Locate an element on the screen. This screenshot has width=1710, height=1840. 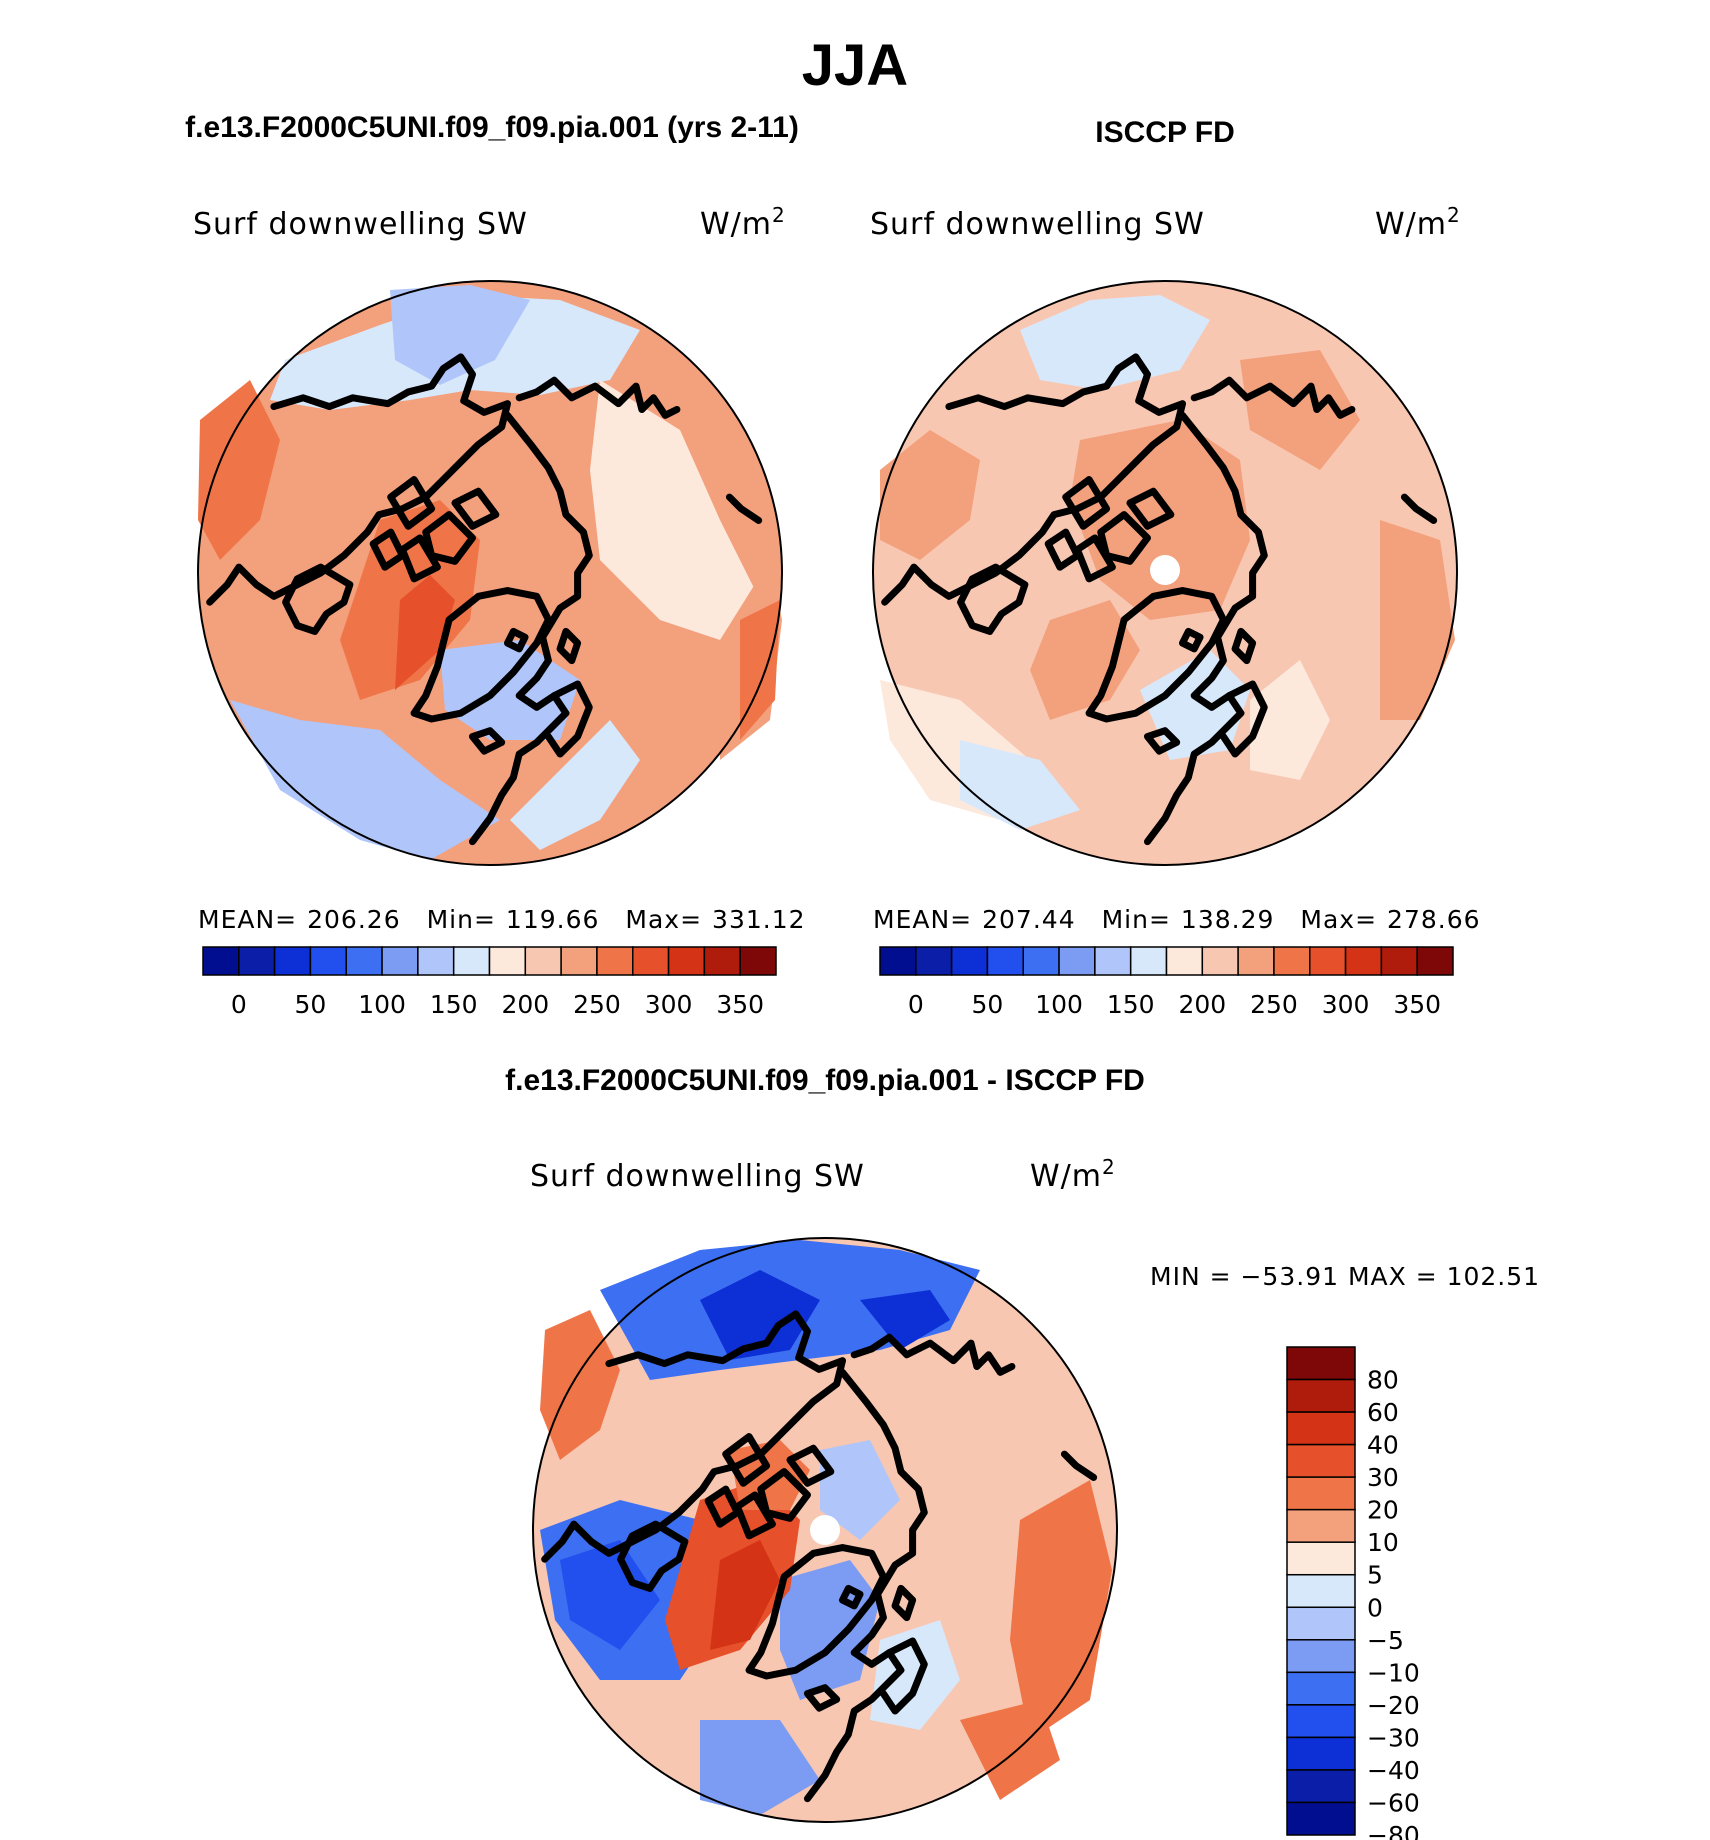
diff-colorbar-tick-label: 5 is located at coordinates (1375, 1575).